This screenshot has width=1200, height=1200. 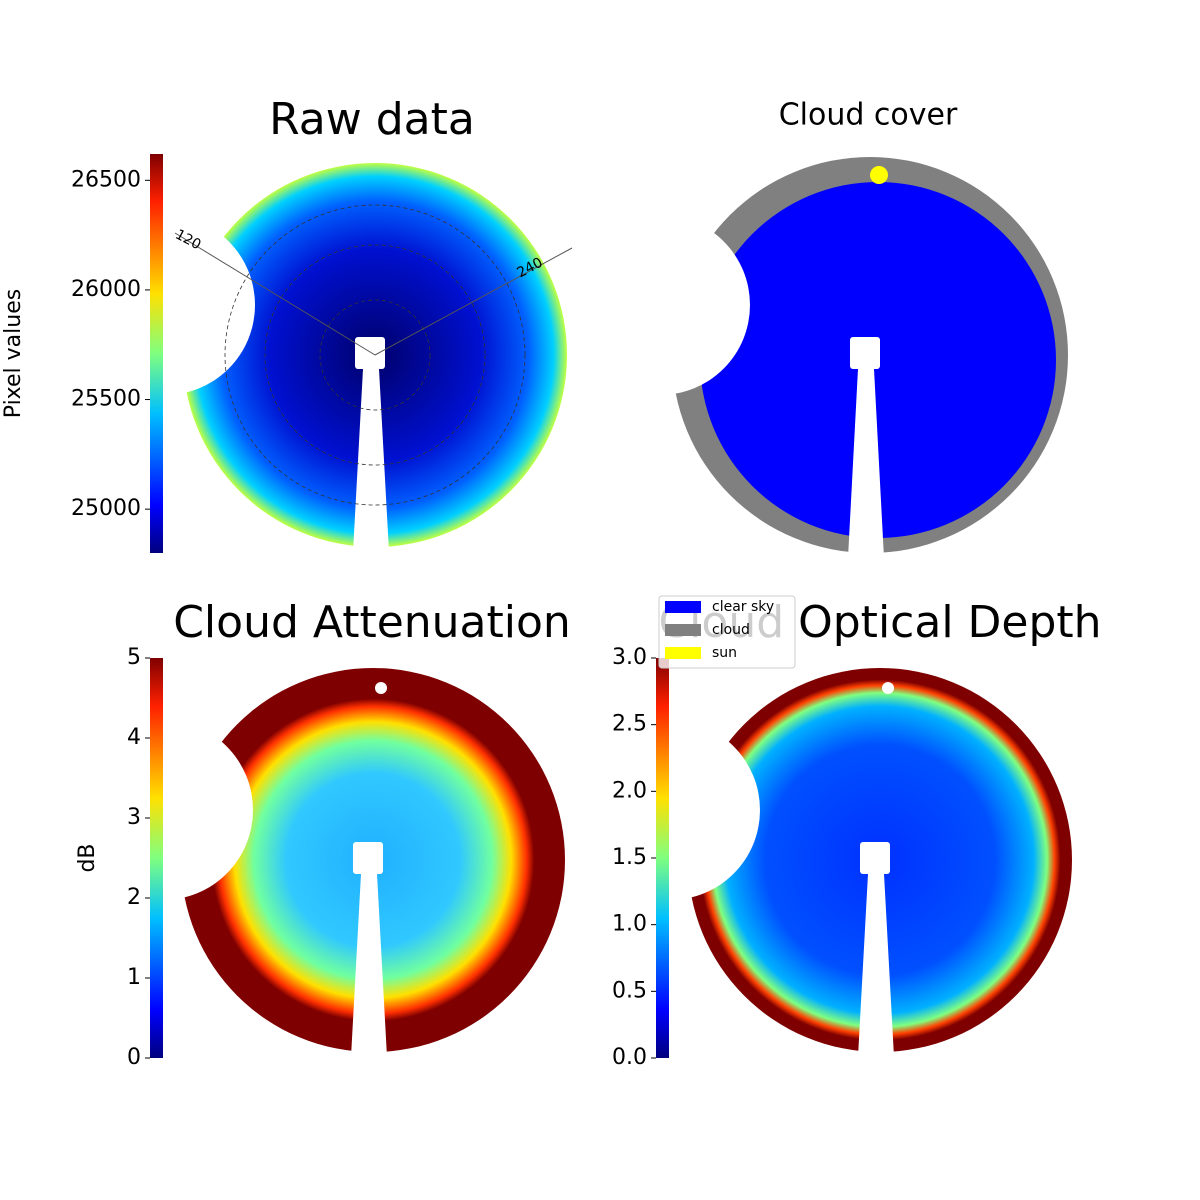 I want to click on colorbar-tick-label: 25500, so click(x=106, y=399).